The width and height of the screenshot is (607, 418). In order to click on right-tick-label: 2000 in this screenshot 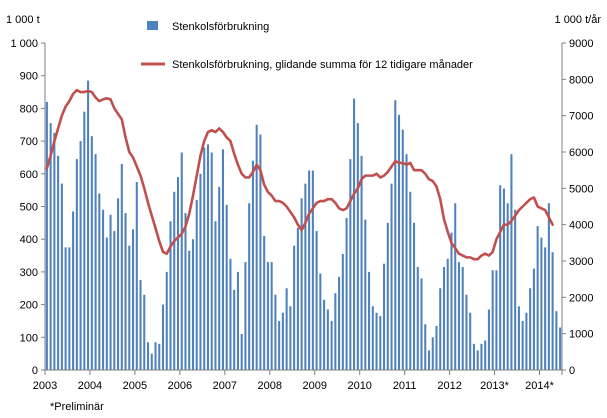, I will do `click(581, 298)`.